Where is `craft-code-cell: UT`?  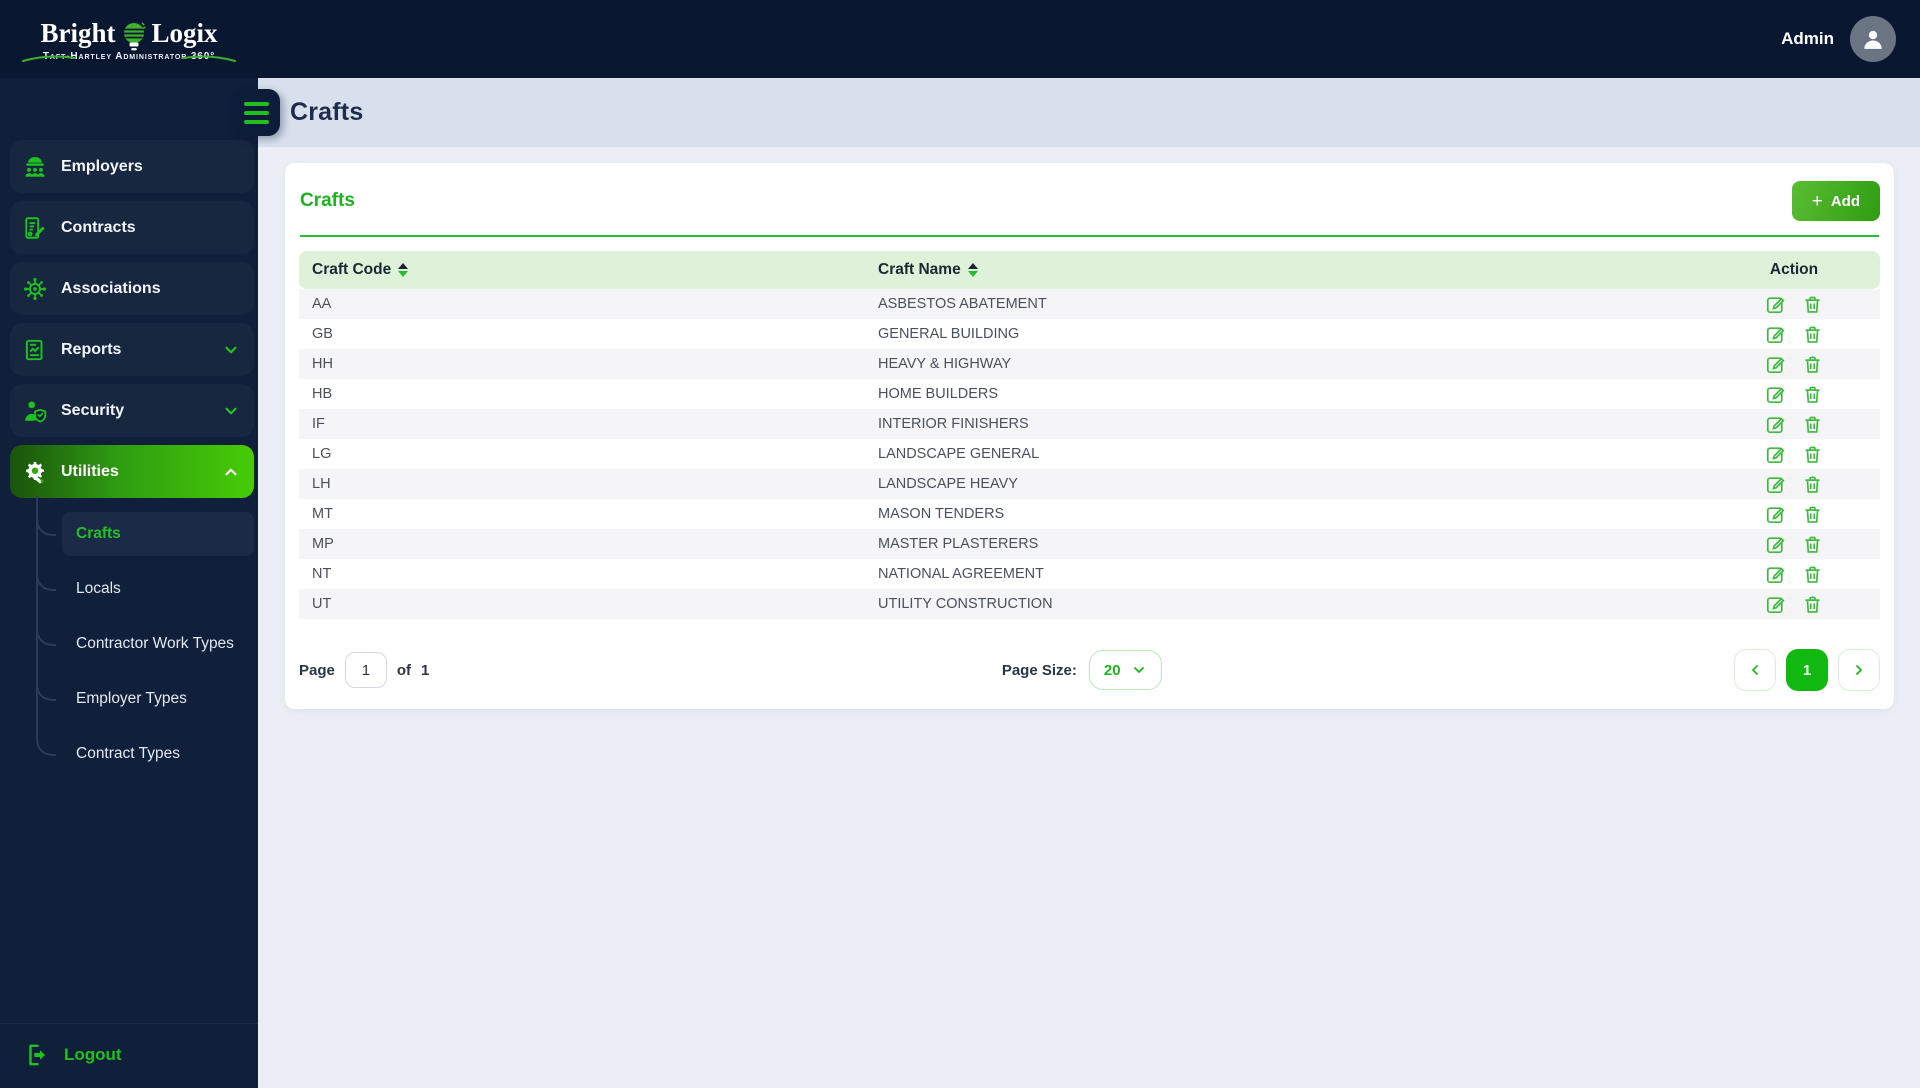
craft-code-cell: UT is located at coordinates (322, 604).